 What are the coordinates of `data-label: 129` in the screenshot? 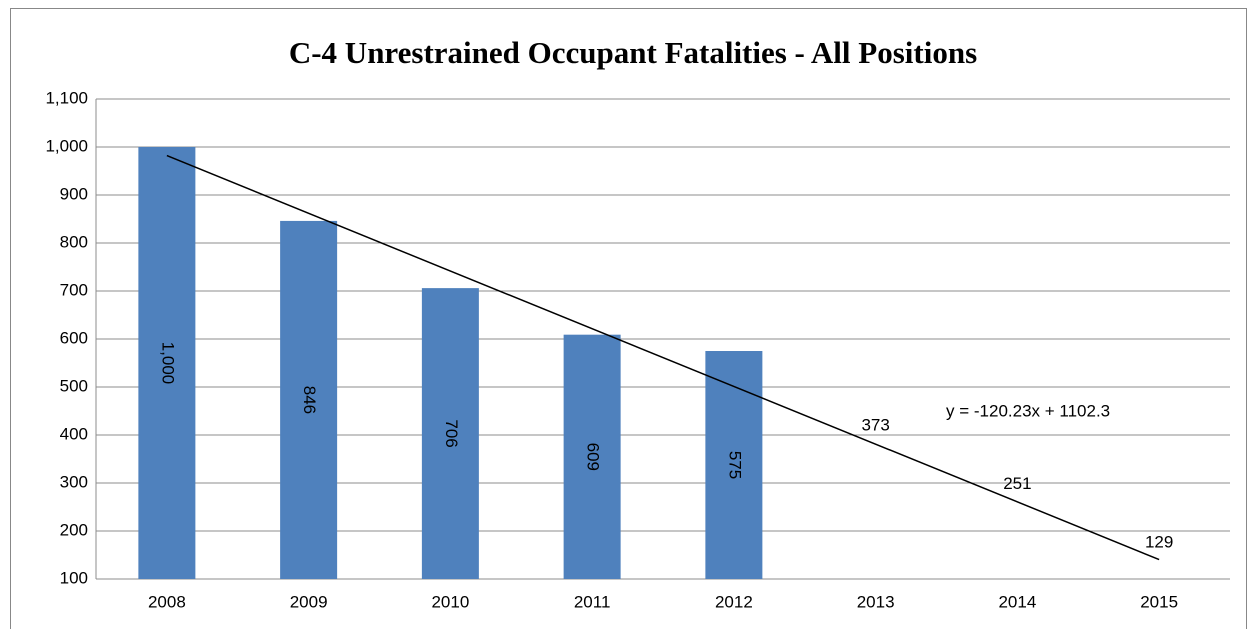 It's located at (1159, 542).